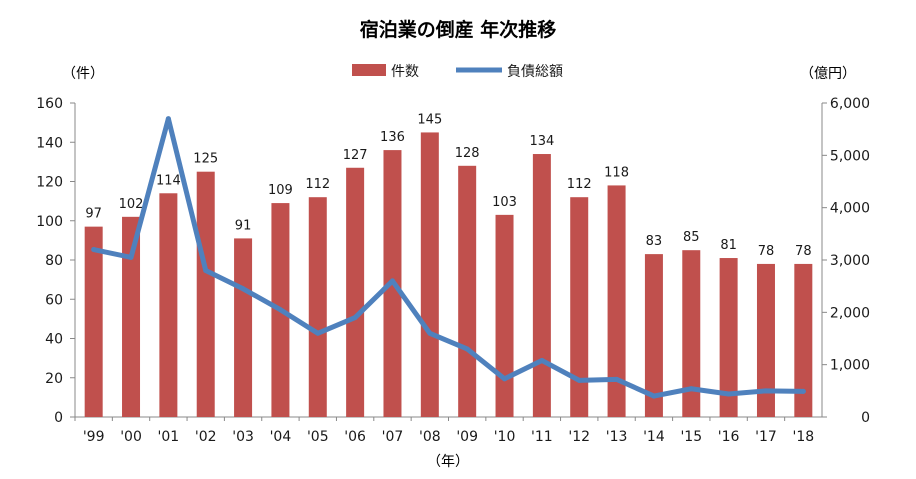 The height and width of the screenshot is (479, 916). I want to click on bar-value-label: 91, so click(243, 225).